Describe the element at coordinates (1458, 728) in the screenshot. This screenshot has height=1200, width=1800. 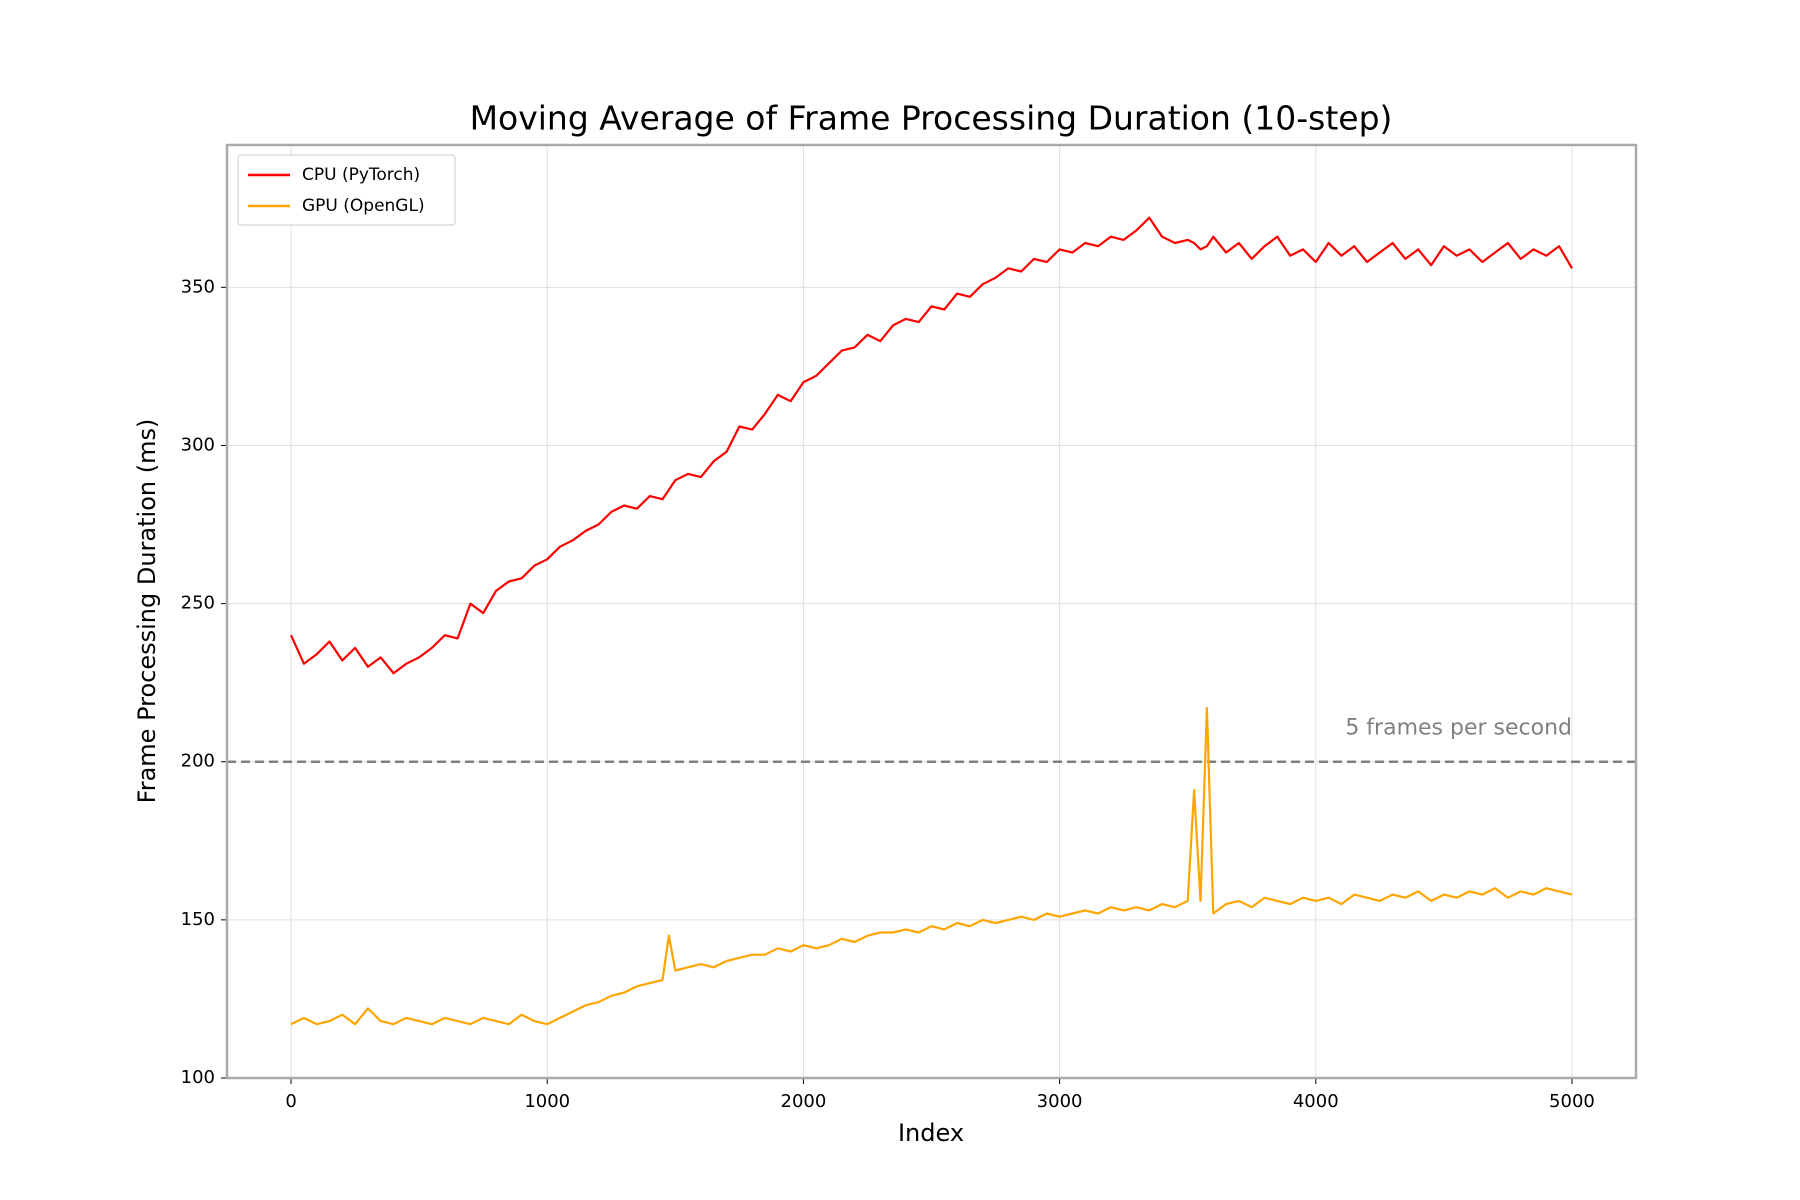
I see `reference-label: 5 frames per second` at that location.